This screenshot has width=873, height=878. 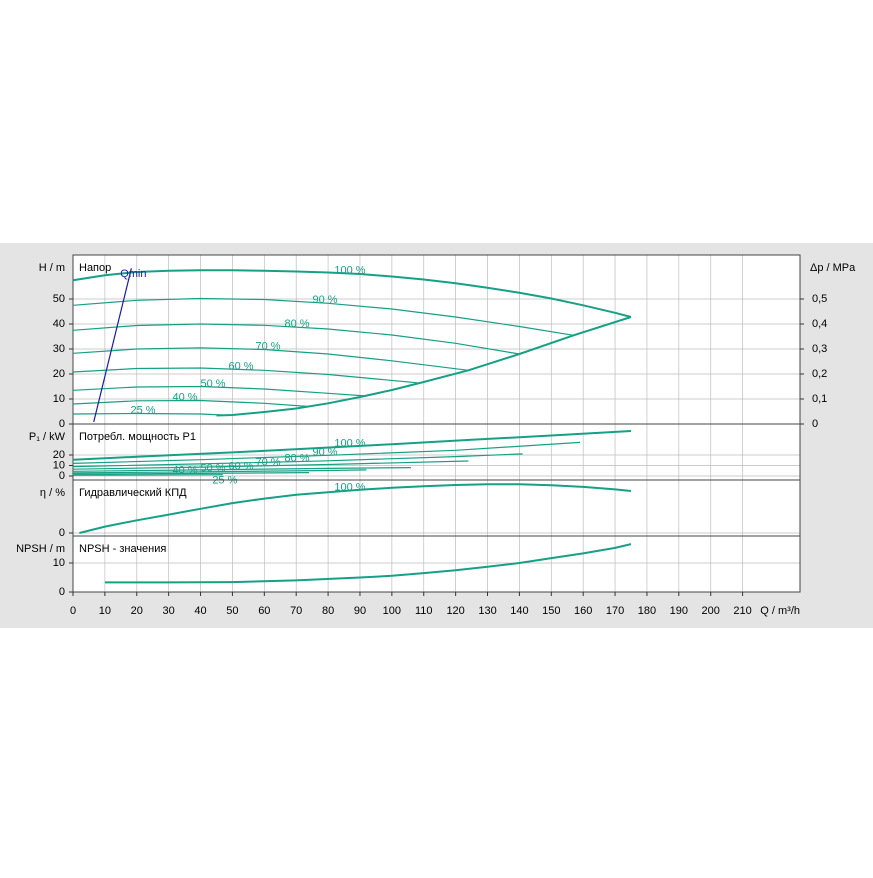 What do you see at coordinates (40, 549) in the screenshot?
I see `y-axis-label: NPSH / m` at bounding box center [40, 549].